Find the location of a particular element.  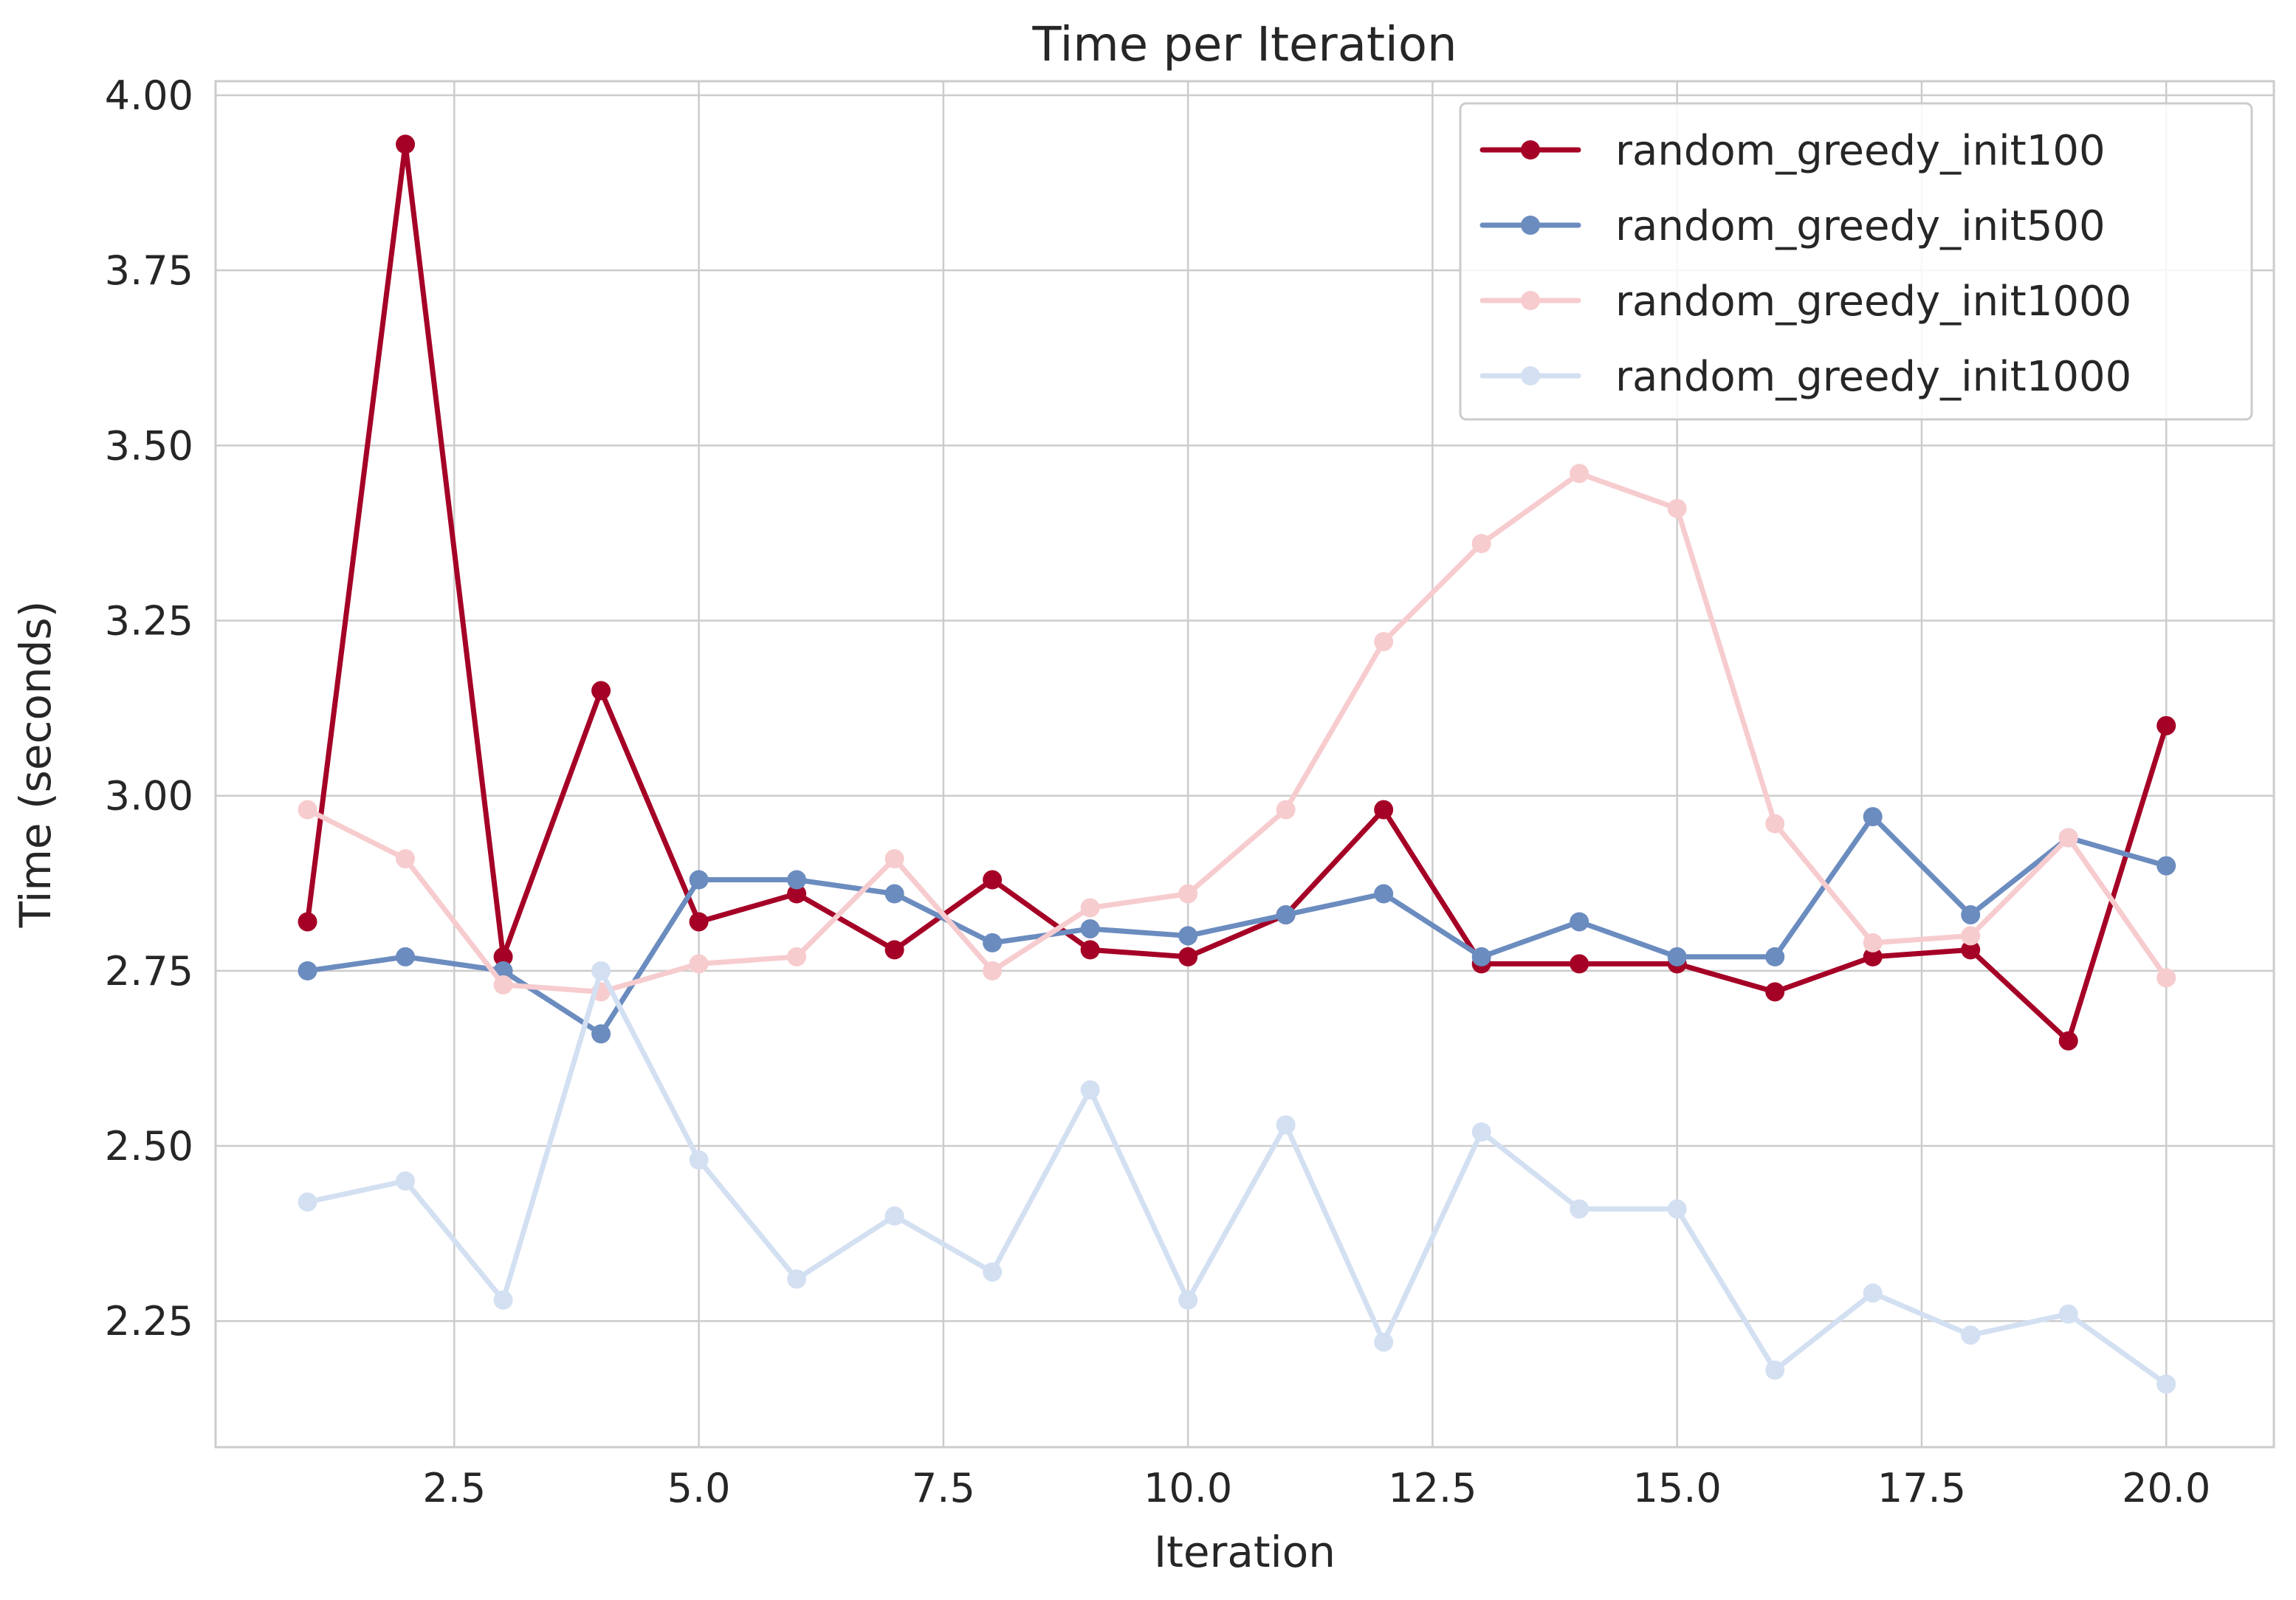

y-tick-label: 4.00 is located at coordinates (149, 95).